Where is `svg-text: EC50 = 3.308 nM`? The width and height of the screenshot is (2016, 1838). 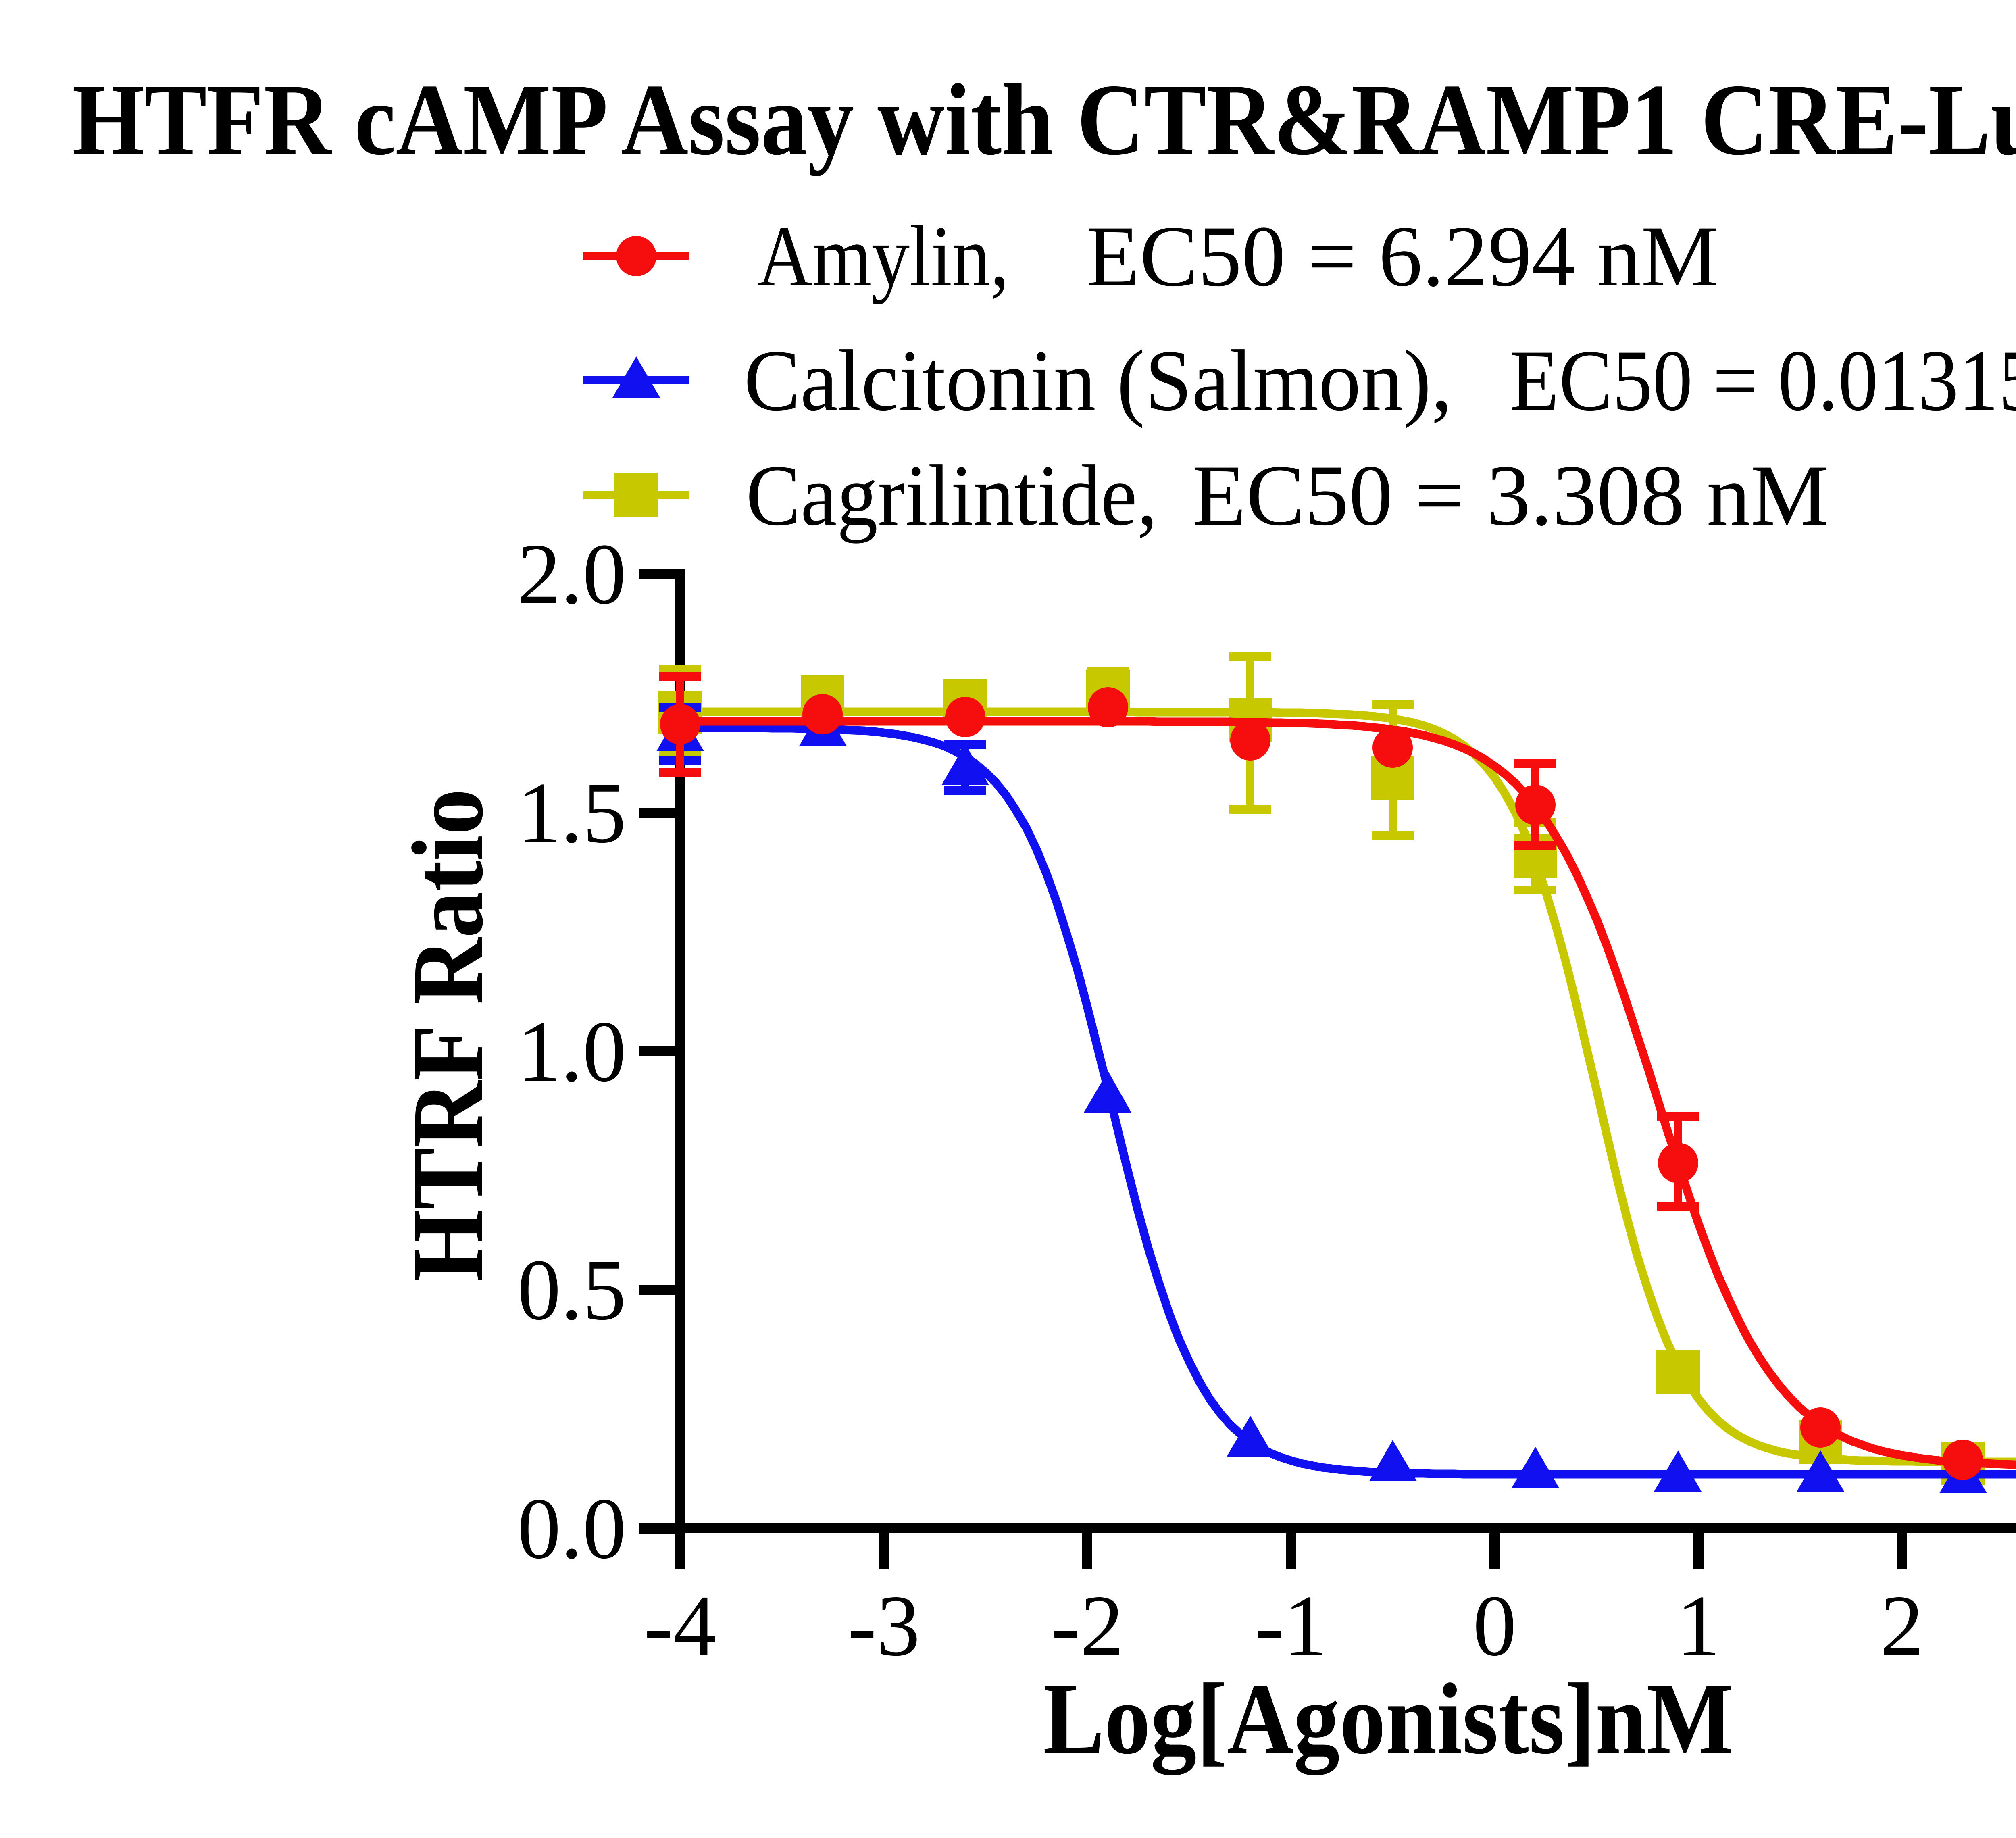 svg-text: EC50 = 3.308 nM is located at coordinates (1510, 495).